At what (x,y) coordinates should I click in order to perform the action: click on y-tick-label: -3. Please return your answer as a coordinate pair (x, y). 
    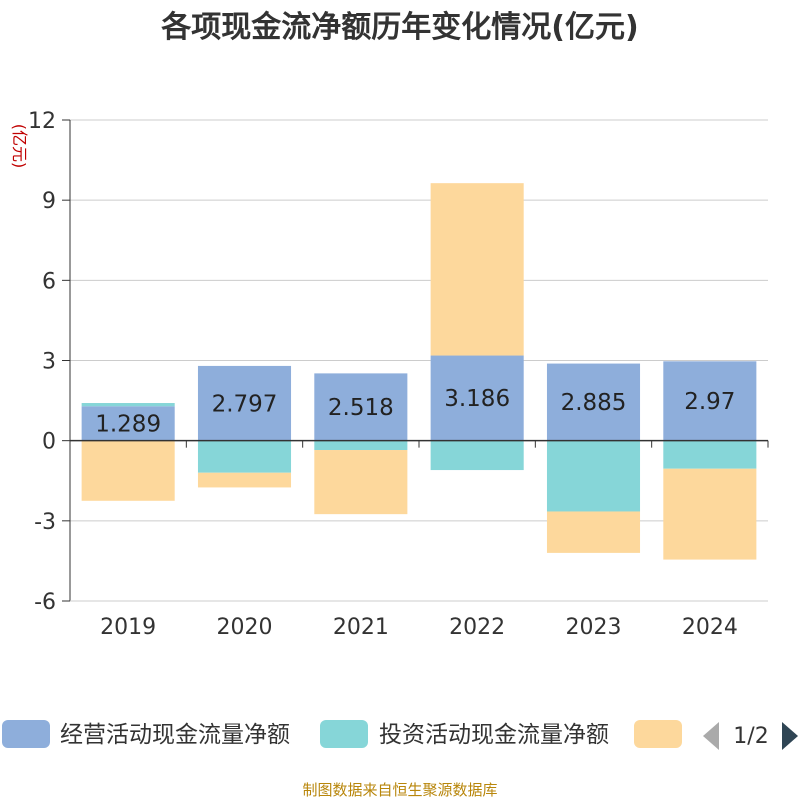
    Looking at the image, I should click on (45, 522).